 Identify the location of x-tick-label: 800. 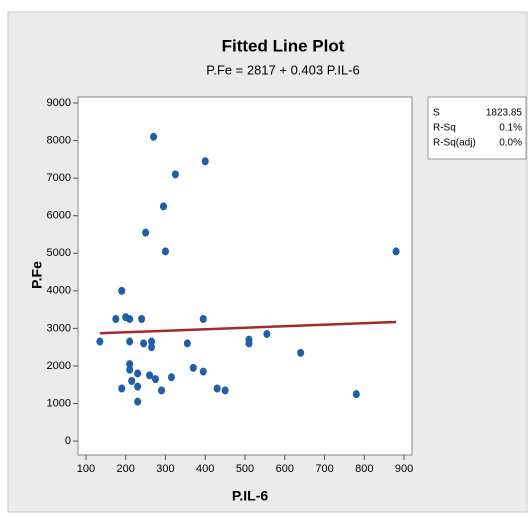
(364, 469).